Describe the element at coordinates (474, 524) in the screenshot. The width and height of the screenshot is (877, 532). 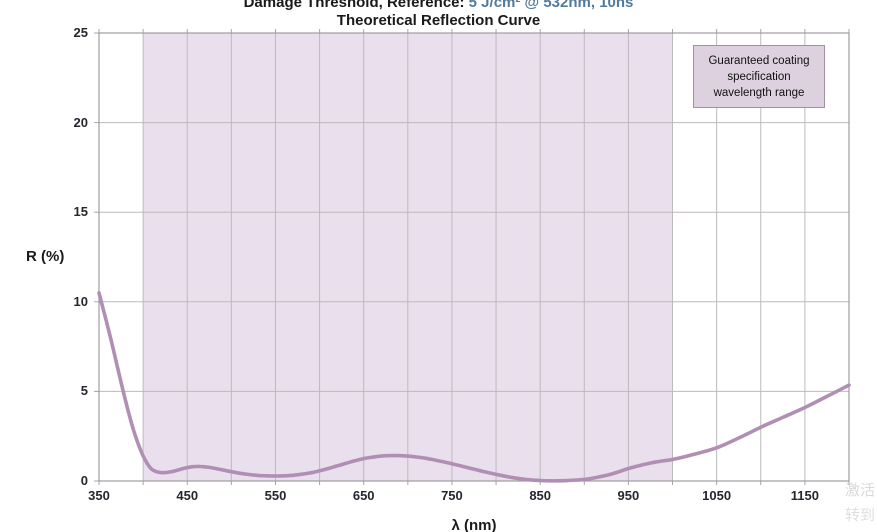
I see `x-axis-title: λ (nm)` at that location.